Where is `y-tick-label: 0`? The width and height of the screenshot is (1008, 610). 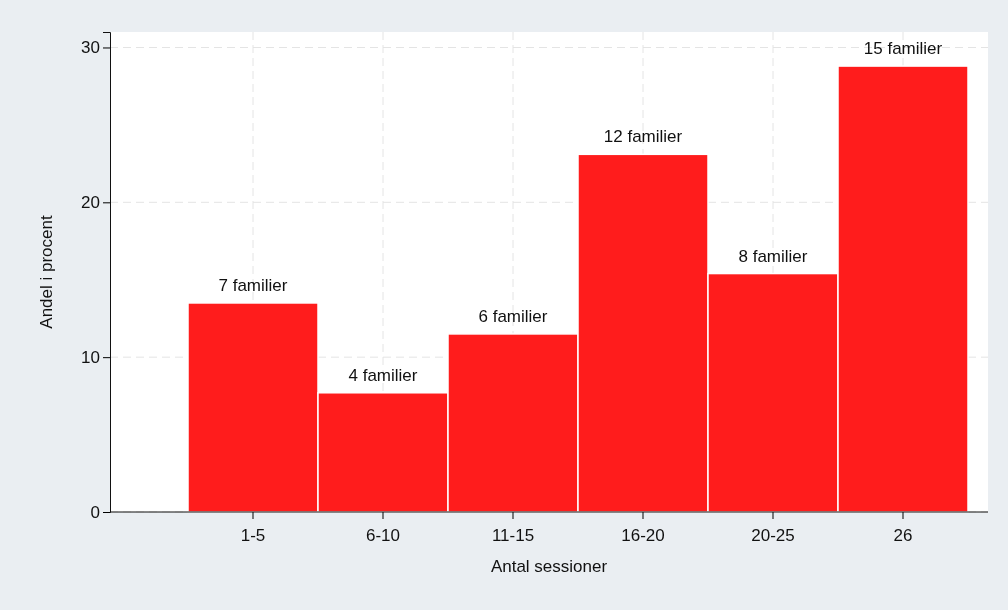 y-tick-label: 0 is located at coordinates (95, 512).